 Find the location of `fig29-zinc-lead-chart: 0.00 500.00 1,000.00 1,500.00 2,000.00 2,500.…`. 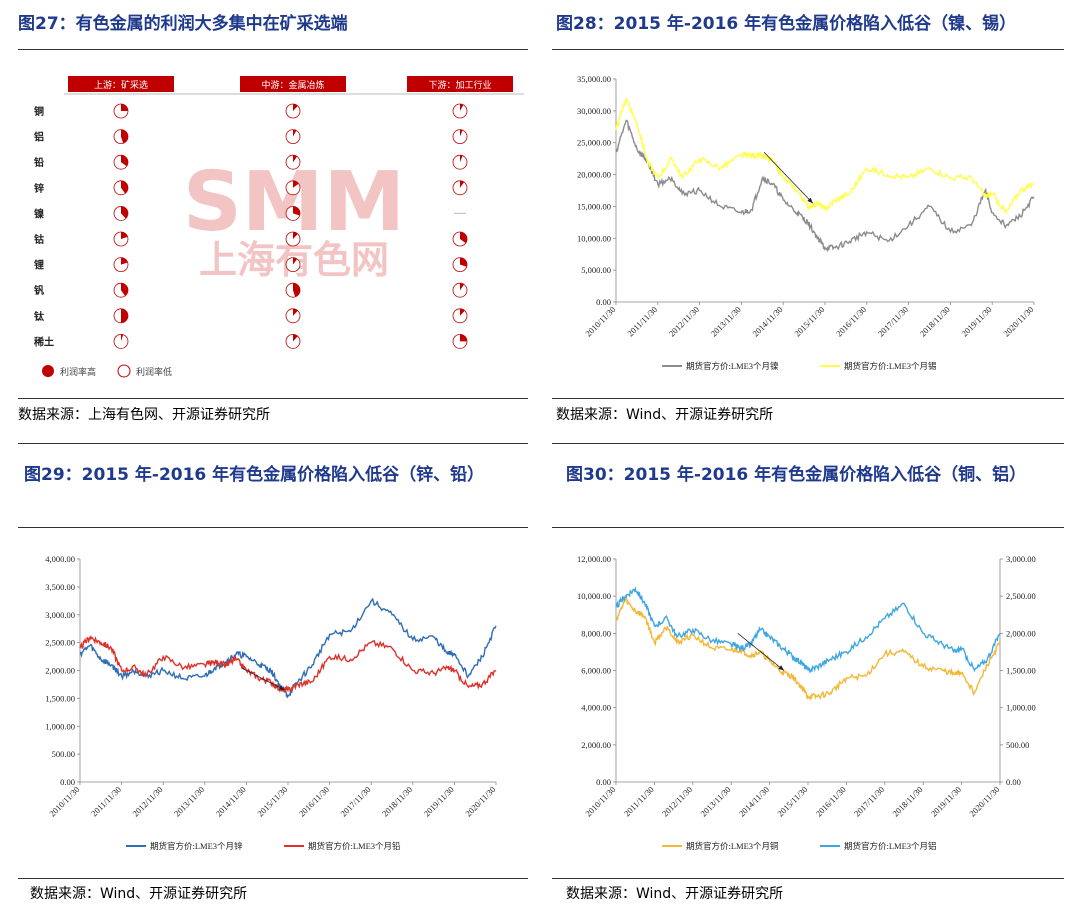

fig29-zinc-lead-chart: 0.00 500.00 1,000.00 1,500.00 2,000.00 2,500.… is located at coordinates (271, 702).